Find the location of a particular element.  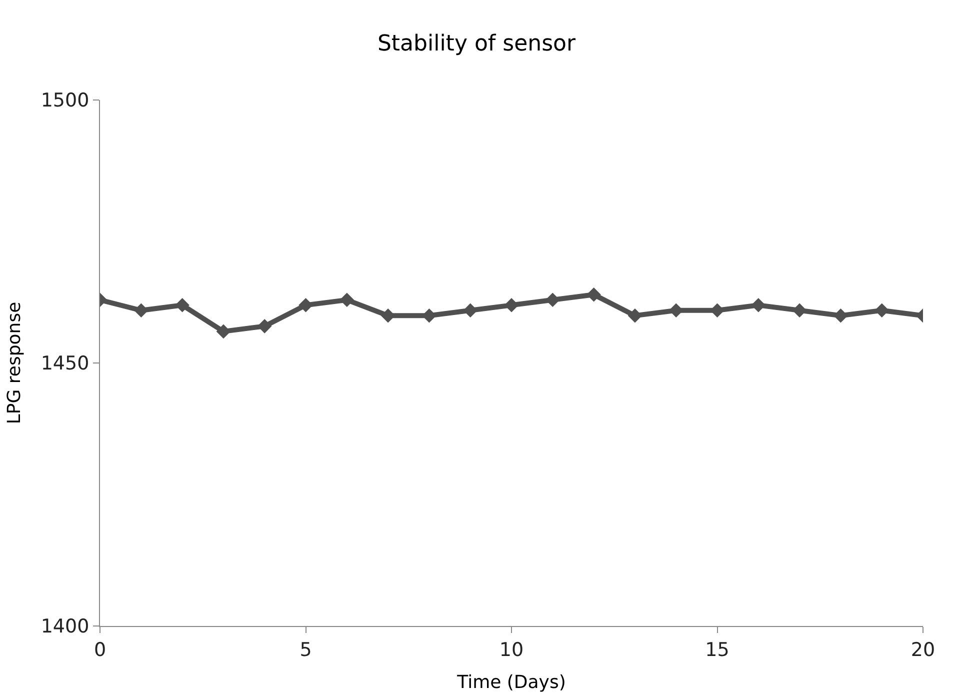

y-tick-label: 1500 is located at coordinates (65, 101).